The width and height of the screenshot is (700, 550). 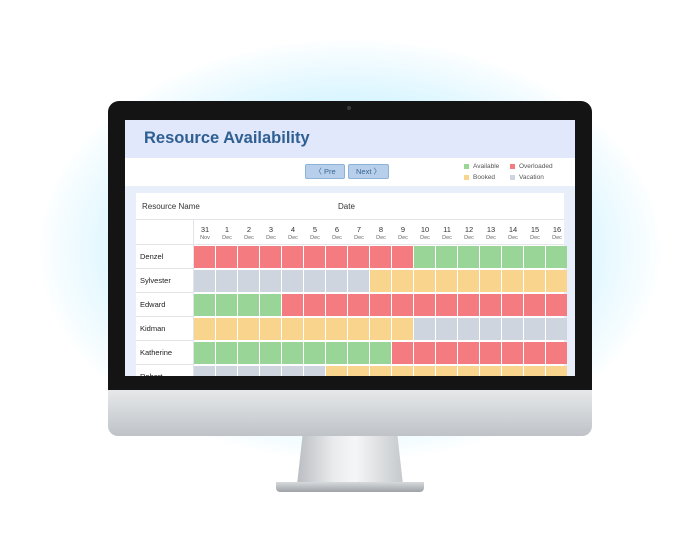 I want to click on prev-button: 〈 Pre, so click(x=325, y=171).